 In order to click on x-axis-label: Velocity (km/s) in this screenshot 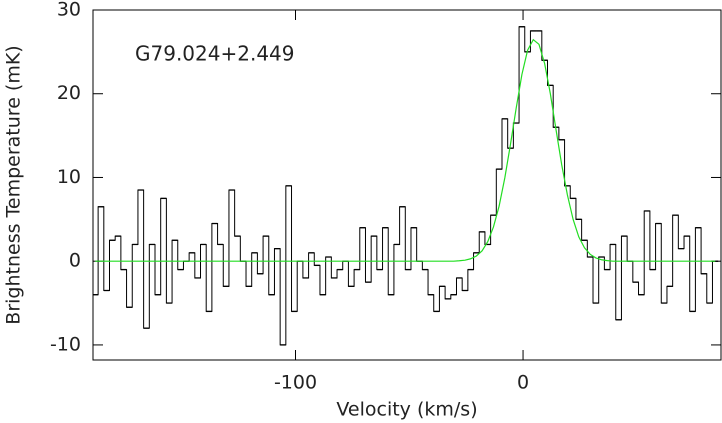, I will do `click(406, 410)`.